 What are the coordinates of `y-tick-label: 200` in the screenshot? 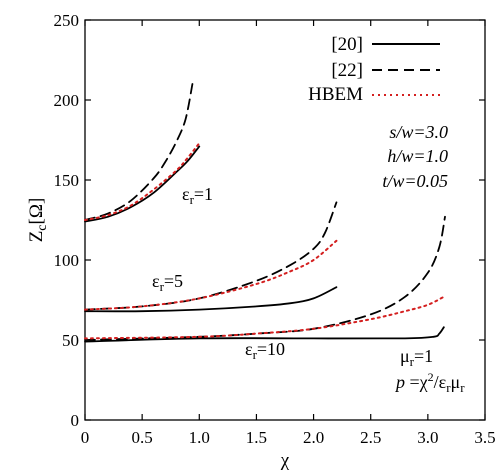 It's located at (67, 100).